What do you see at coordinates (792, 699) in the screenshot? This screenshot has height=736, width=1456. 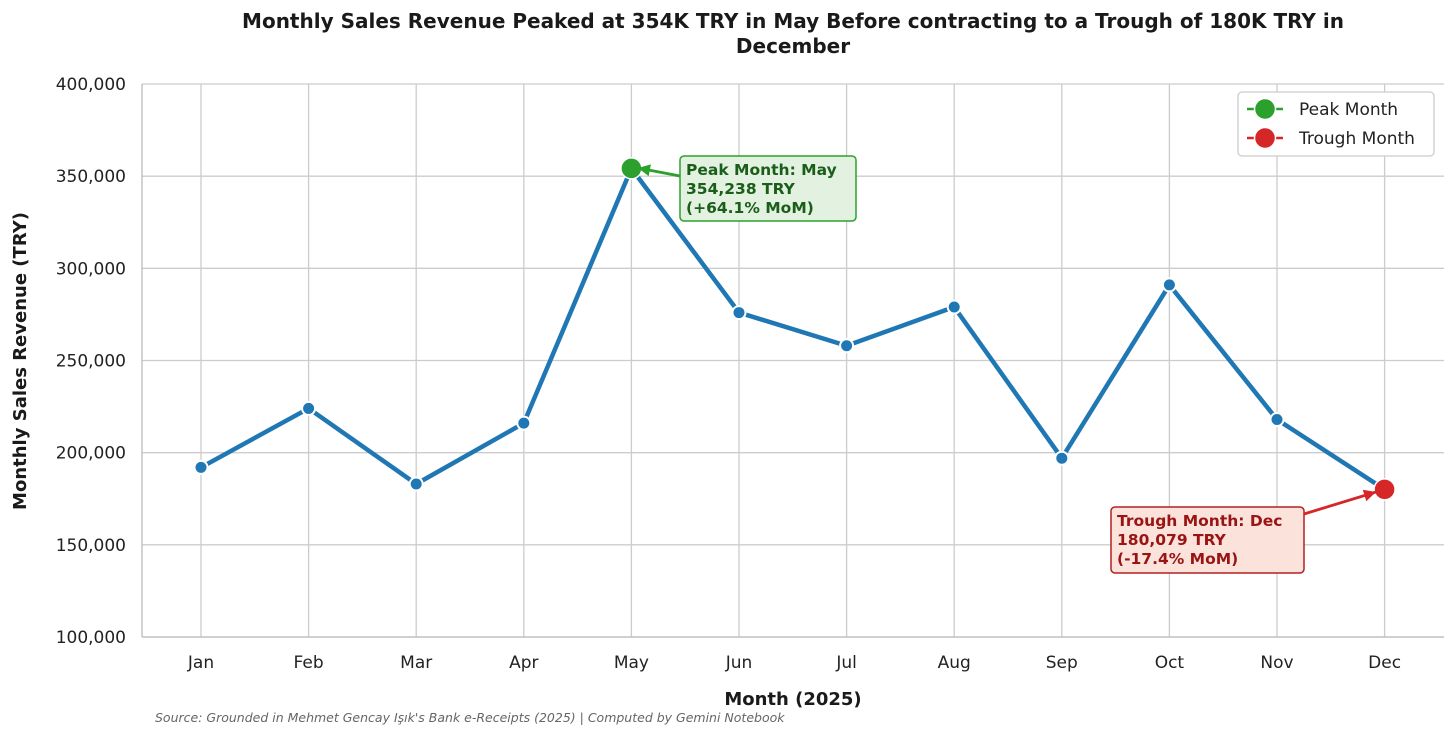 I see `x-axis-label: Month (2025)` at bounding box center [792, 699].